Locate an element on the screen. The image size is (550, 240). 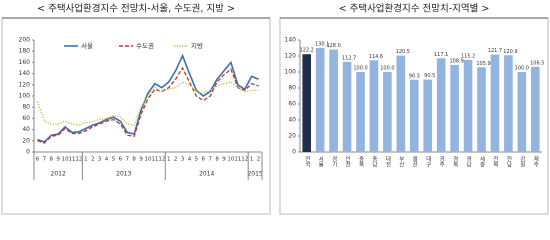
x-tick-label: 전북 is located at coordinates (495, 162).